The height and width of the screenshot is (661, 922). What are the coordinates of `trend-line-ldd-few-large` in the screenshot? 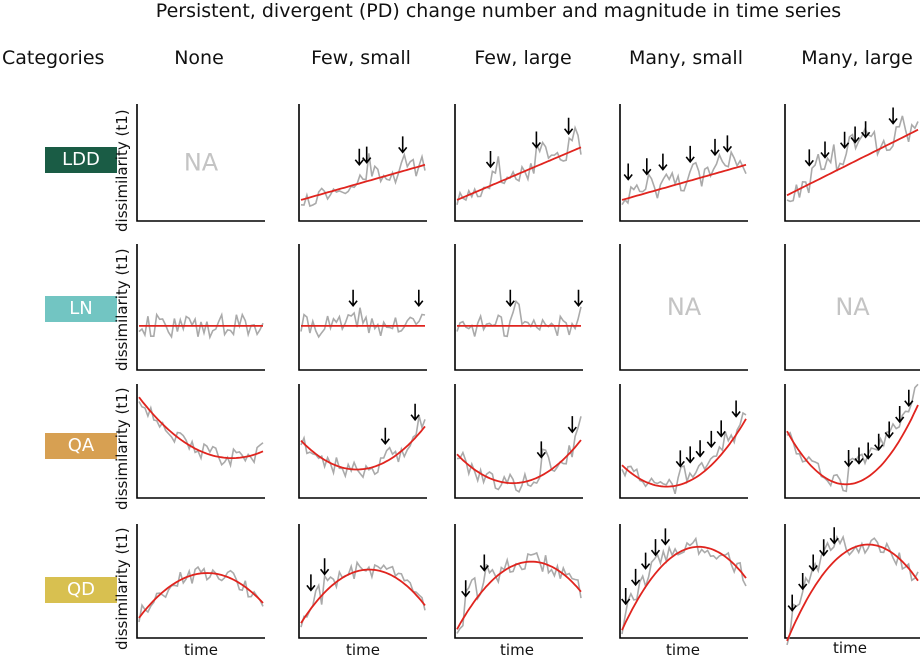 It's located at (519, 173).